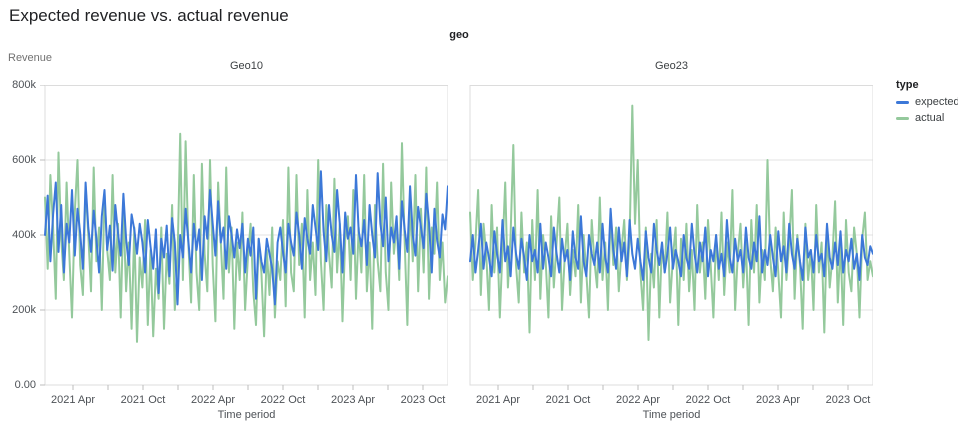 This screenshot has width=958, height=424. What do you see at coordinates (24, 160) in the screenshot?
I see `y-tick-600k: 600k` at bounding box center [24, 160].